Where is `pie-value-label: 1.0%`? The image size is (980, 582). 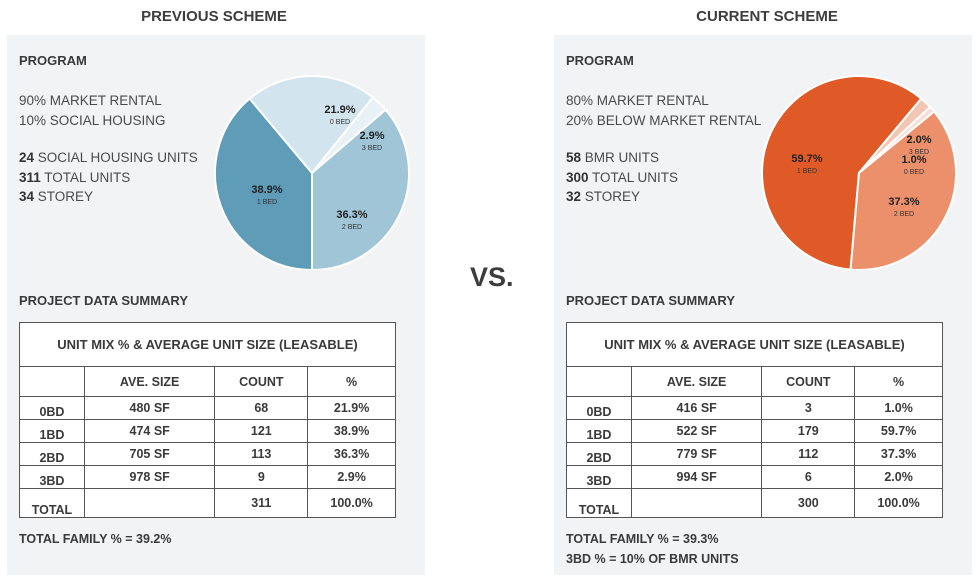 pie-value-label: 1.0% is located at coordinates (913, 160).